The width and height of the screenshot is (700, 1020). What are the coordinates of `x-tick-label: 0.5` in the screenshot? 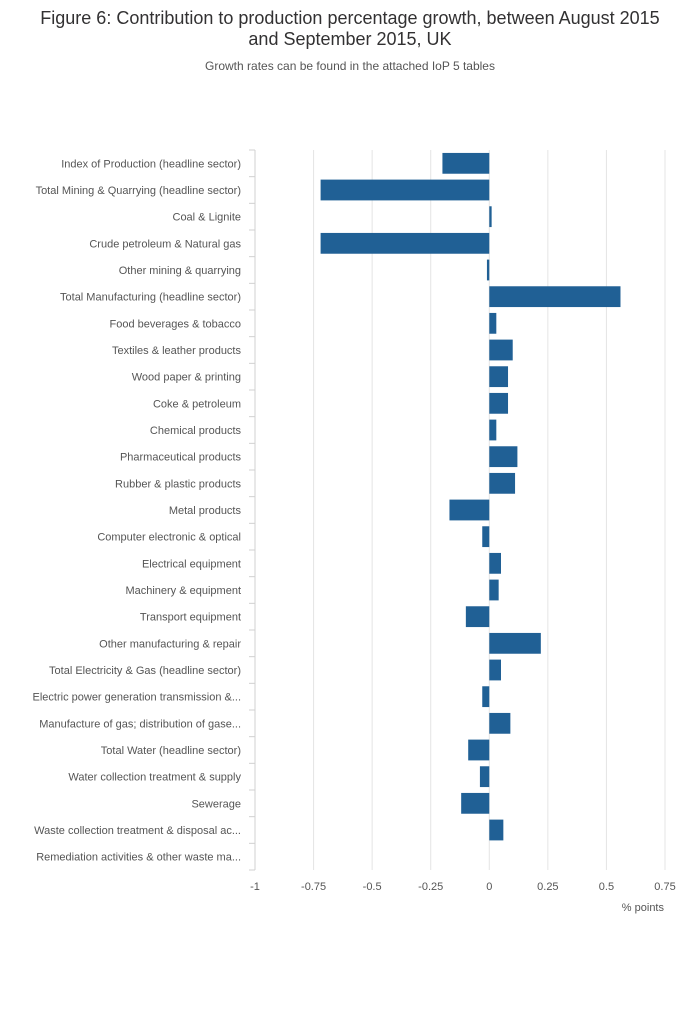 It's located at (606, 887).